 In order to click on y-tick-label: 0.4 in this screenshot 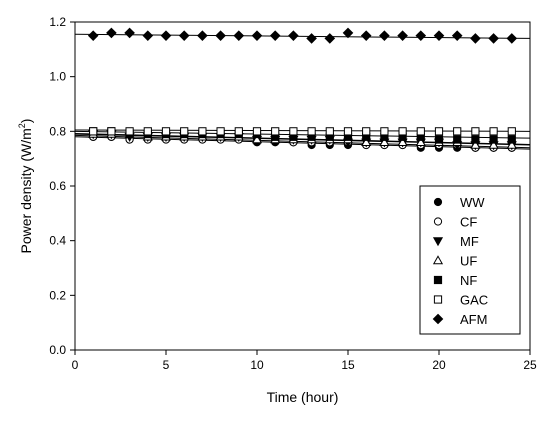, I will do `click(57, 241)`.